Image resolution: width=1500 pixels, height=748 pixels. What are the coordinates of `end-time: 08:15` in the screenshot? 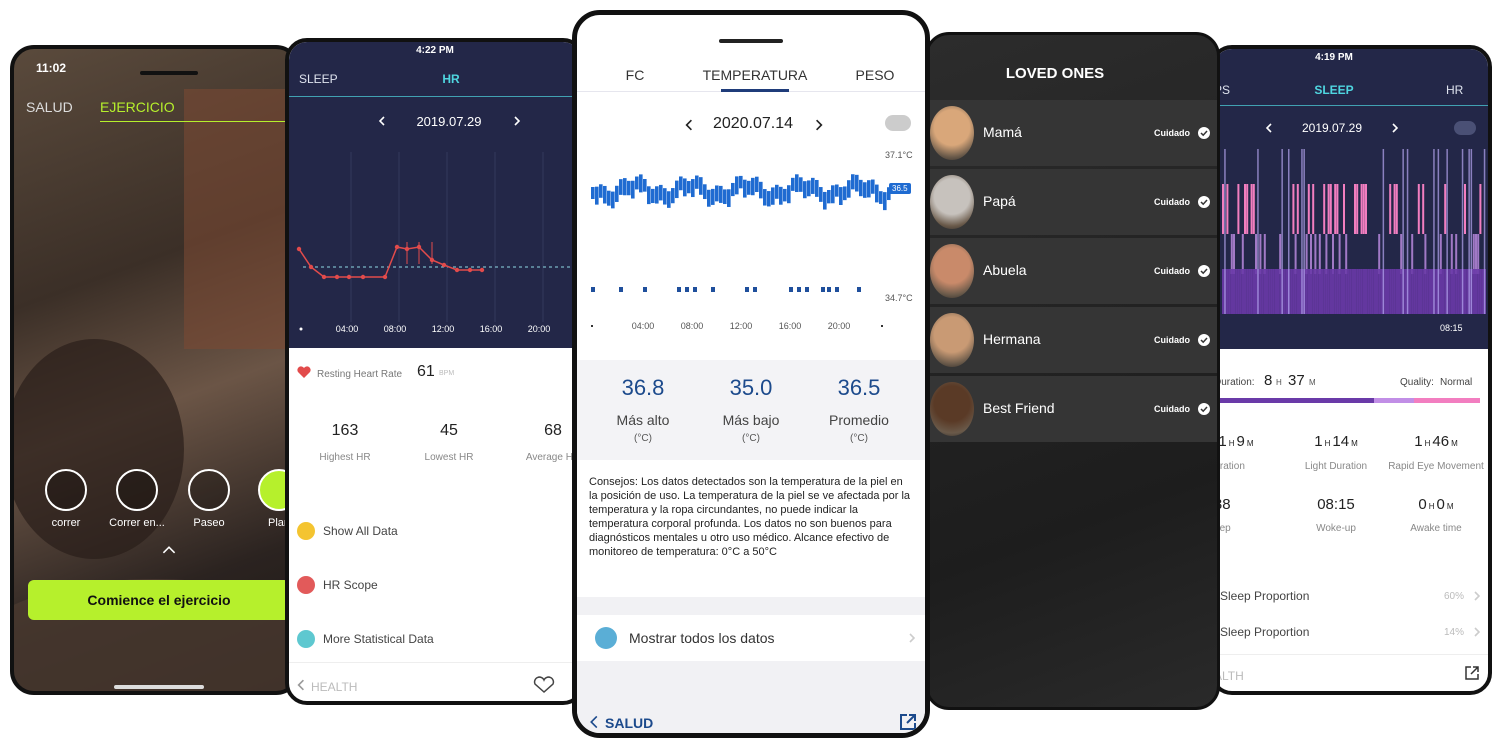 It's located at (1451, 328).